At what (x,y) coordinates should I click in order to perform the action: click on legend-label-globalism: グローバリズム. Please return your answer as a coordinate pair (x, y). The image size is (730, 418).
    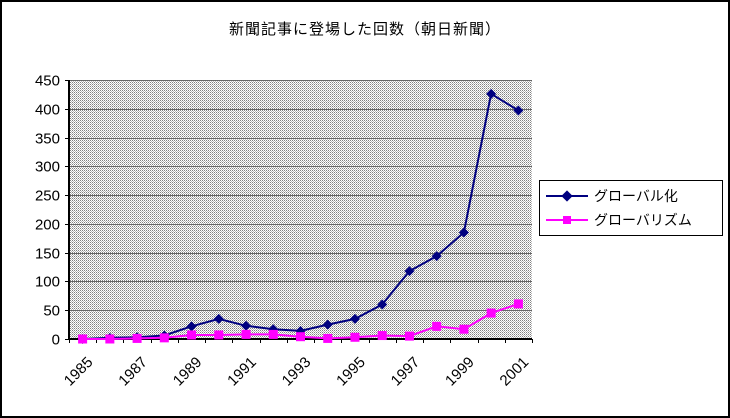
    Looking at the image, I should click on (643, 220).